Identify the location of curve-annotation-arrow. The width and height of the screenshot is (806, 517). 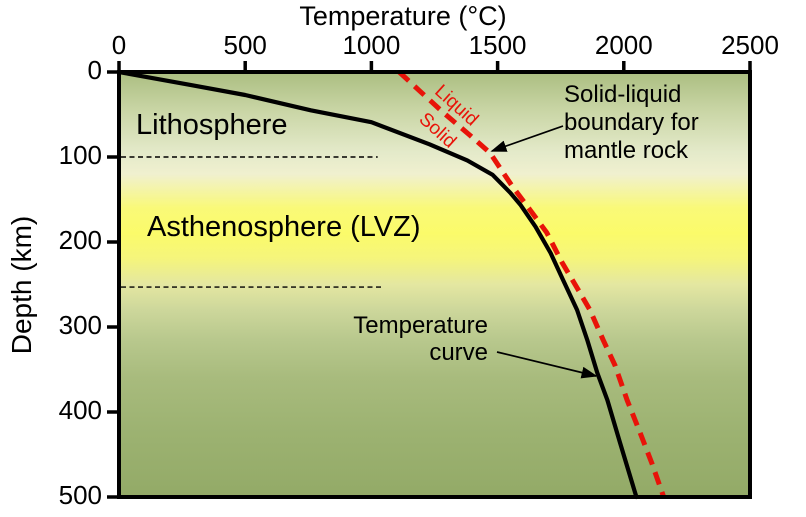
(547, 365).